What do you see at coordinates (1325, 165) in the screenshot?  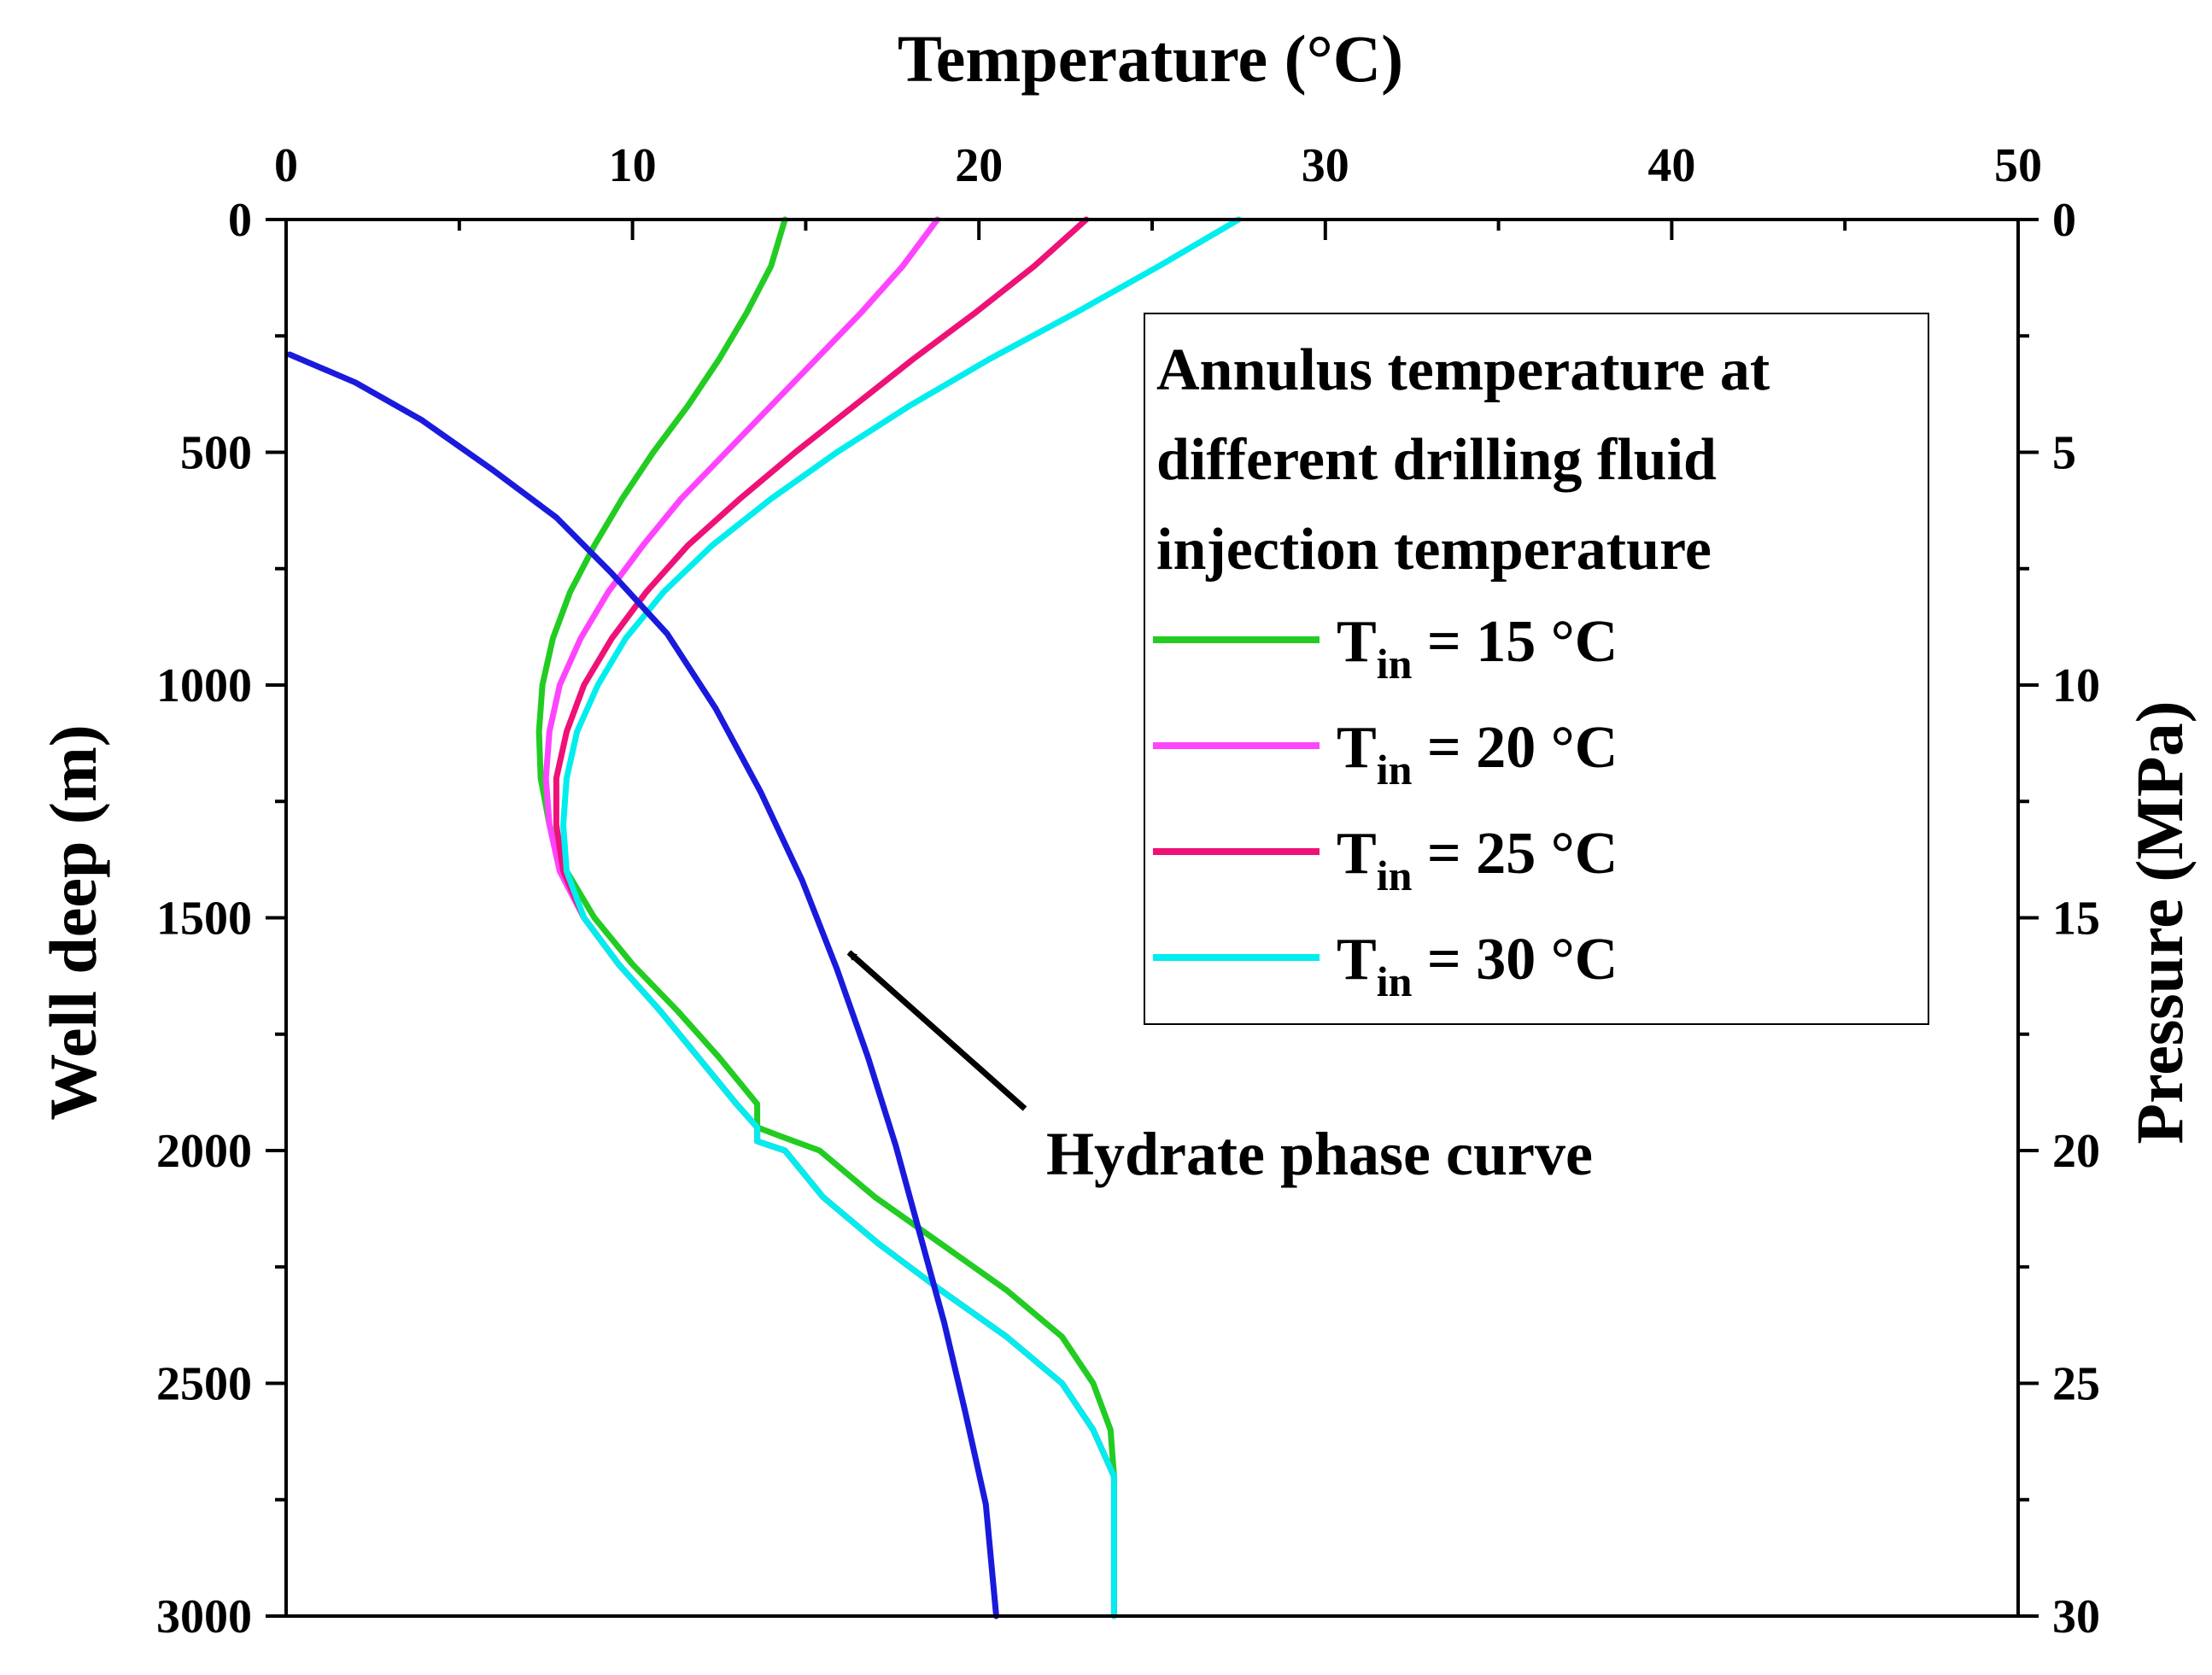 I see `x-tick-label: 30` at bounding box center [1325, 165].